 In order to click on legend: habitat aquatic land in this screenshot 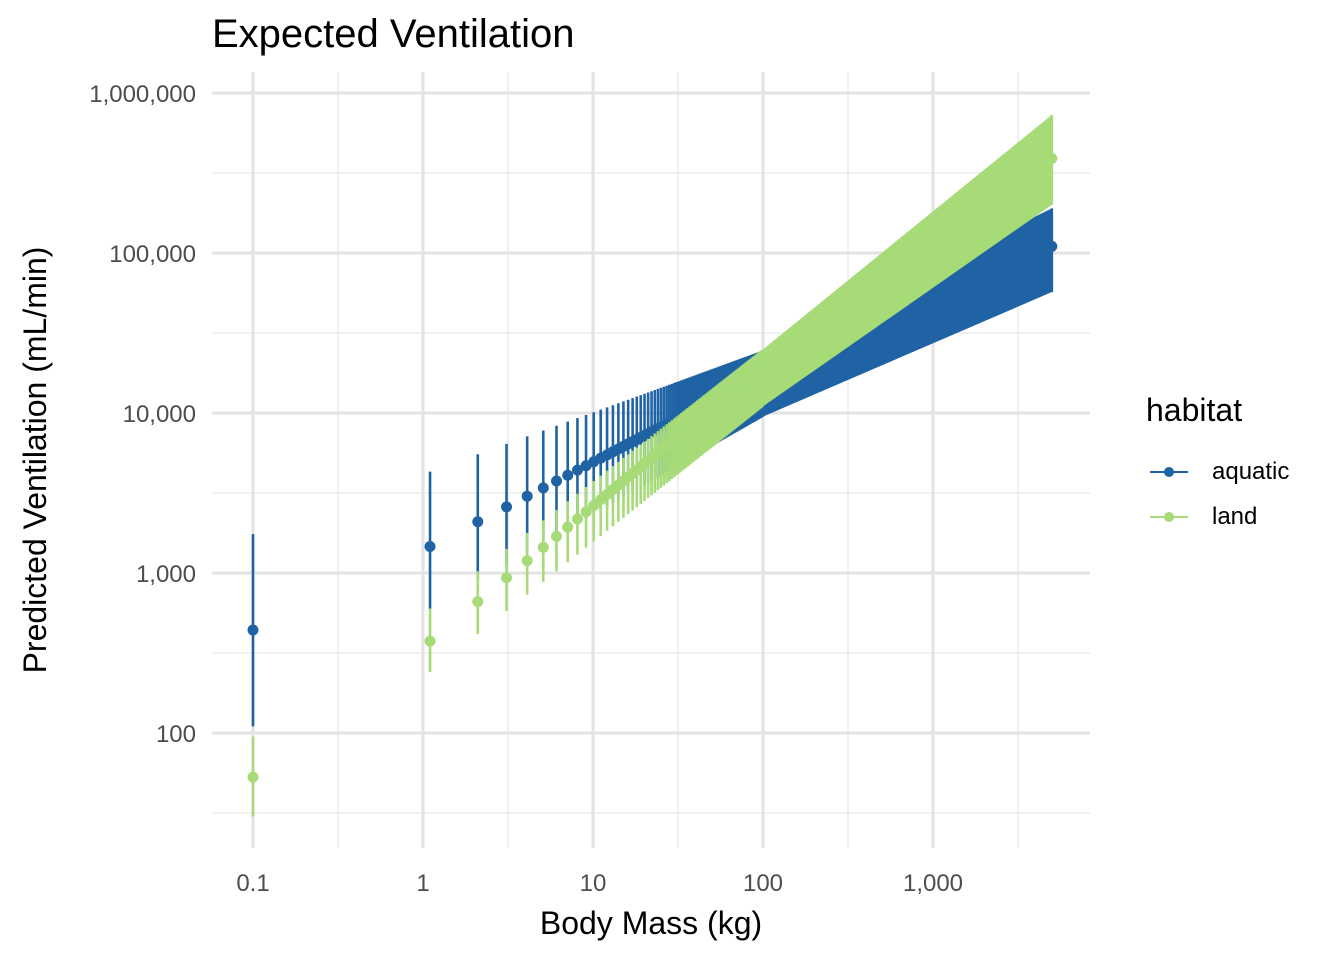, I will do `click(1217, 461)`.